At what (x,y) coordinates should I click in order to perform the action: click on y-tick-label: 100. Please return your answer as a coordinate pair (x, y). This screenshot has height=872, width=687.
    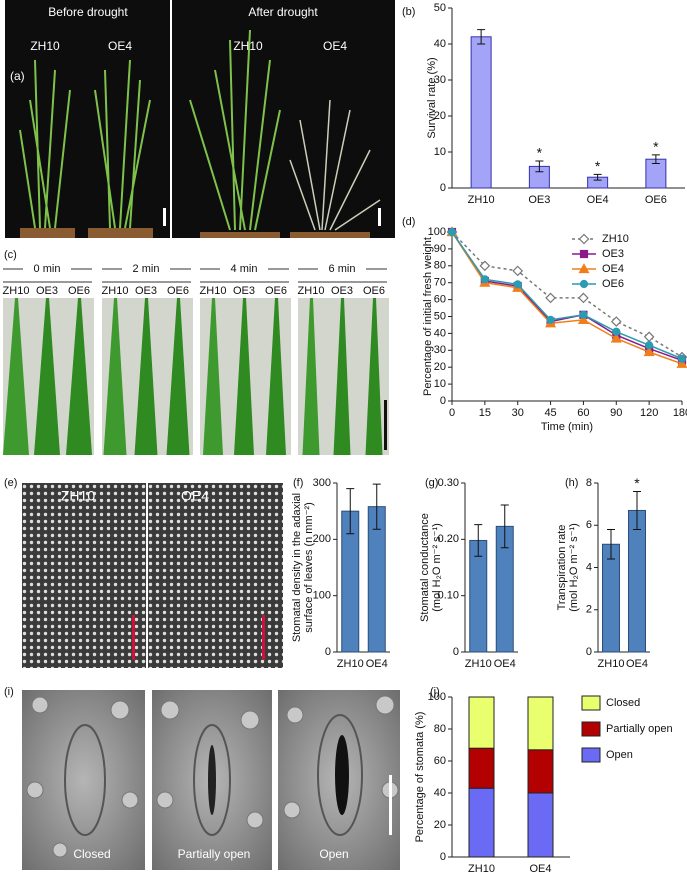
    Looking at the image, I should click on (437, 232).